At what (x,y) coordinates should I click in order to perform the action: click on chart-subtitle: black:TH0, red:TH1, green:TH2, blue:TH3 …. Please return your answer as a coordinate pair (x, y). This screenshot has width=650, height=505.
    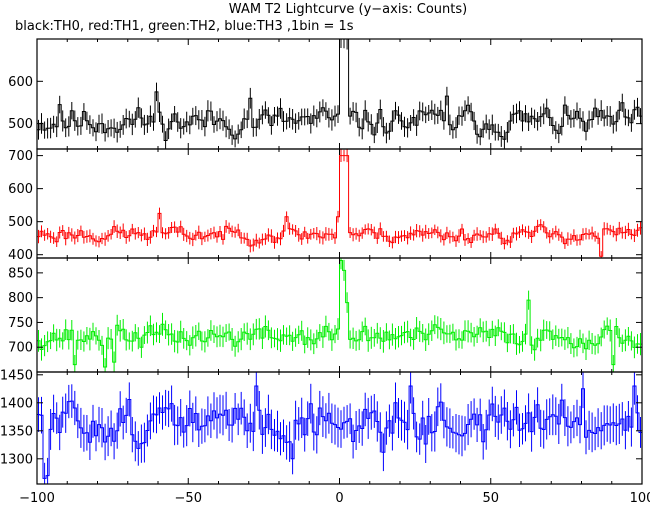
    Looking at the image, I should click on (184, 26).